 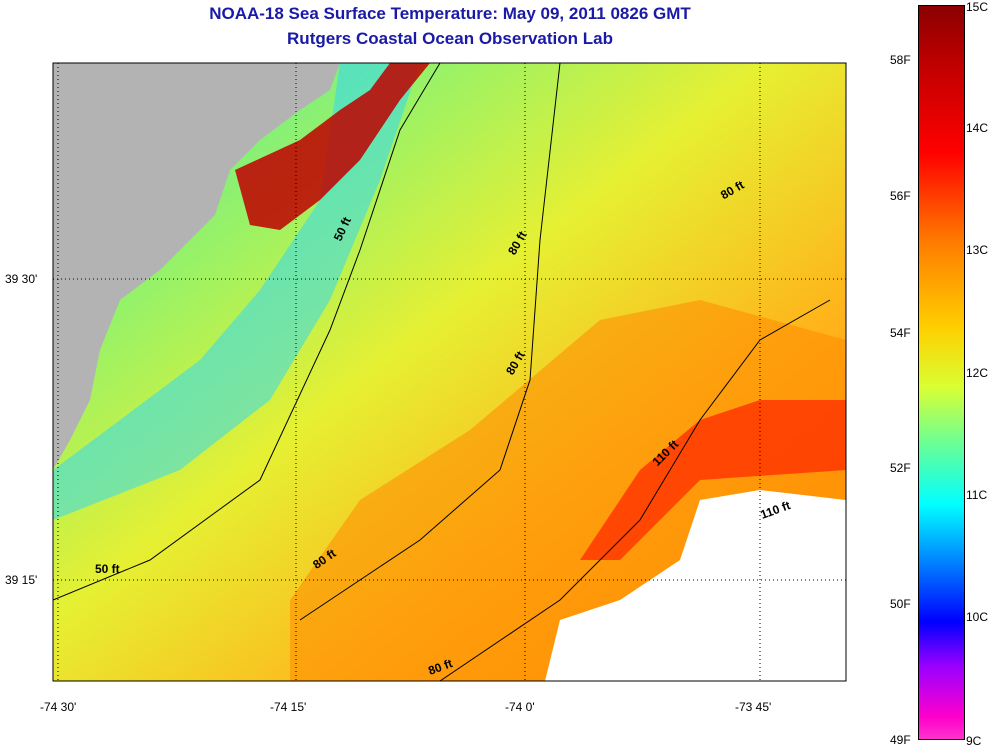 What do you see at coordinates (900, 196) in the screenshot?
I see `colorbar-fahrenheit-label: 56F` at bounding box center [900, 196].